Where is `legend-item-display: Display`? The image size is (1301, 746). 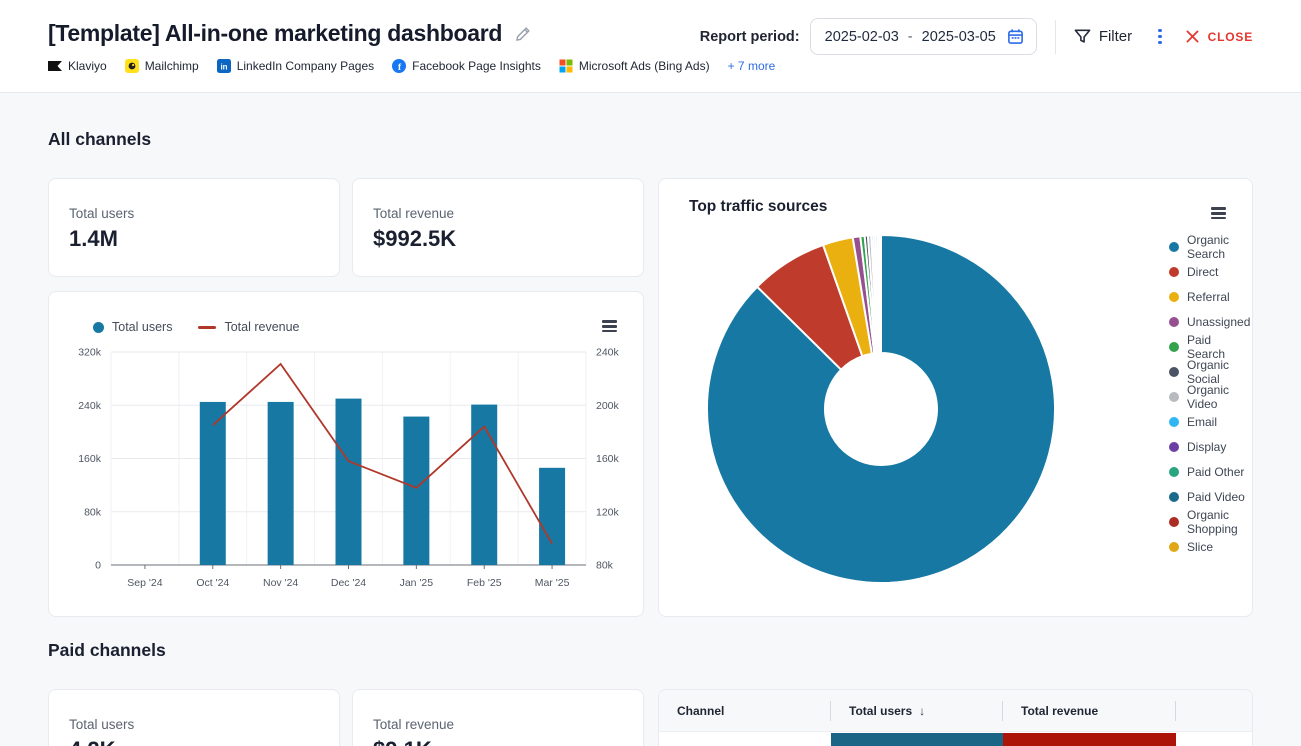 legend-item-display: Display is located at coordinates (1210, 446).